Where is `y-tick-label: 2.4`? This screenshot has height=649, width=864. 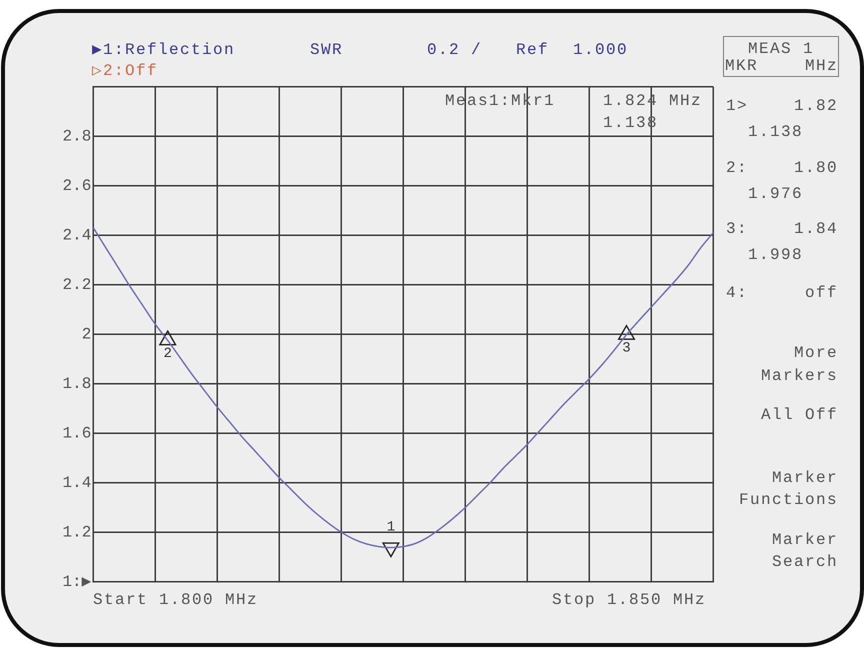 y-tick-label: 2.4 is located at coordinates (77, 235).